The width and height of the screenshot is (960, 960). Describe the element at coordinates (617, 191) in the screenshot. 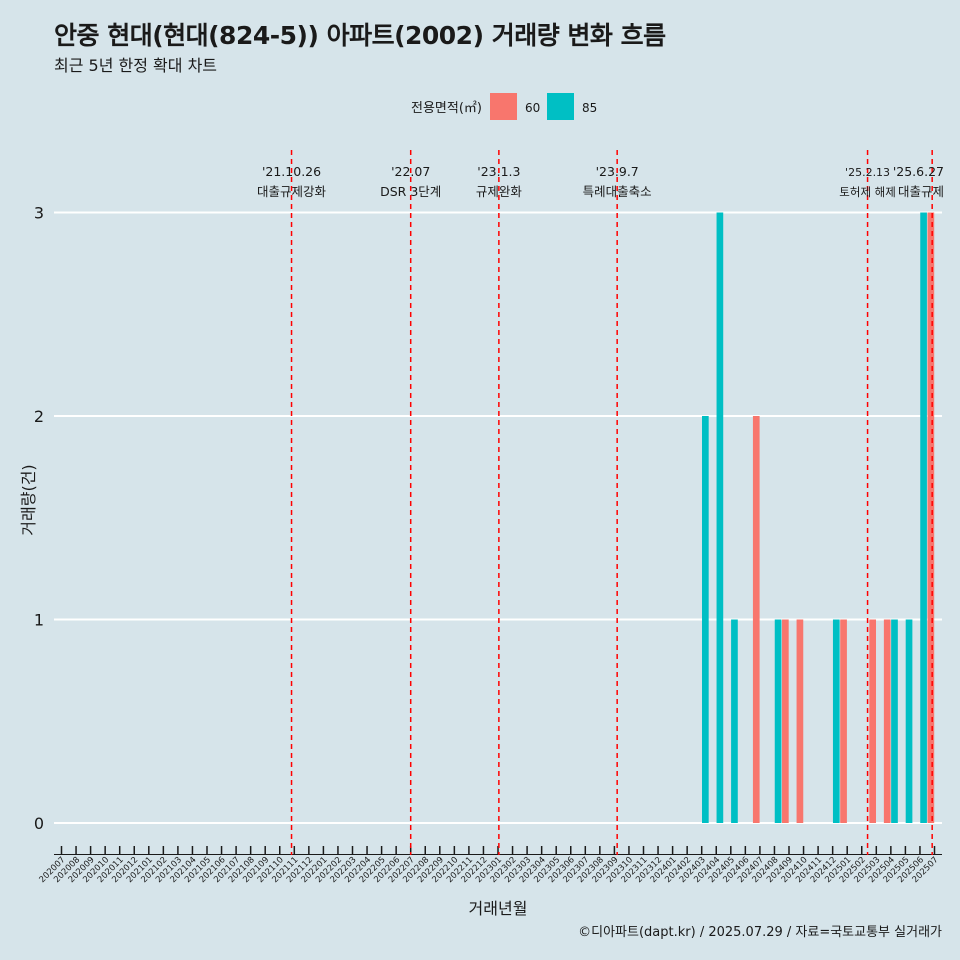

I see `event-label: 특례대출축소` at that location.